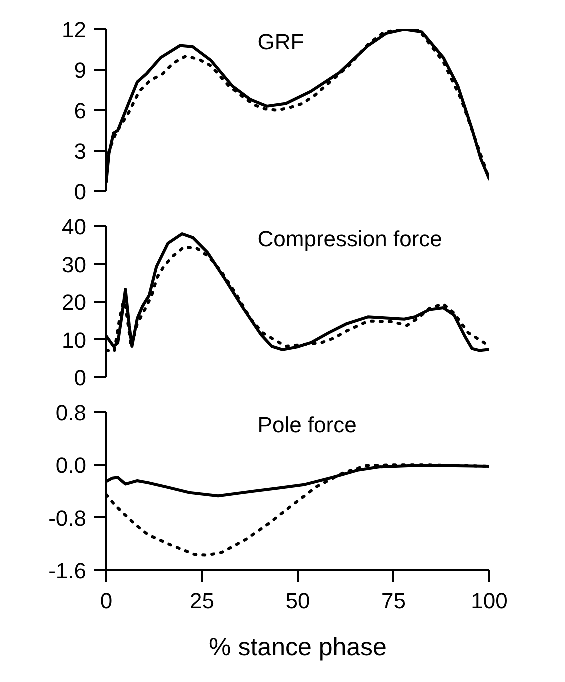 The image size is (565, 682). I want to click on y-tick-label: 20, so click(74, 302).